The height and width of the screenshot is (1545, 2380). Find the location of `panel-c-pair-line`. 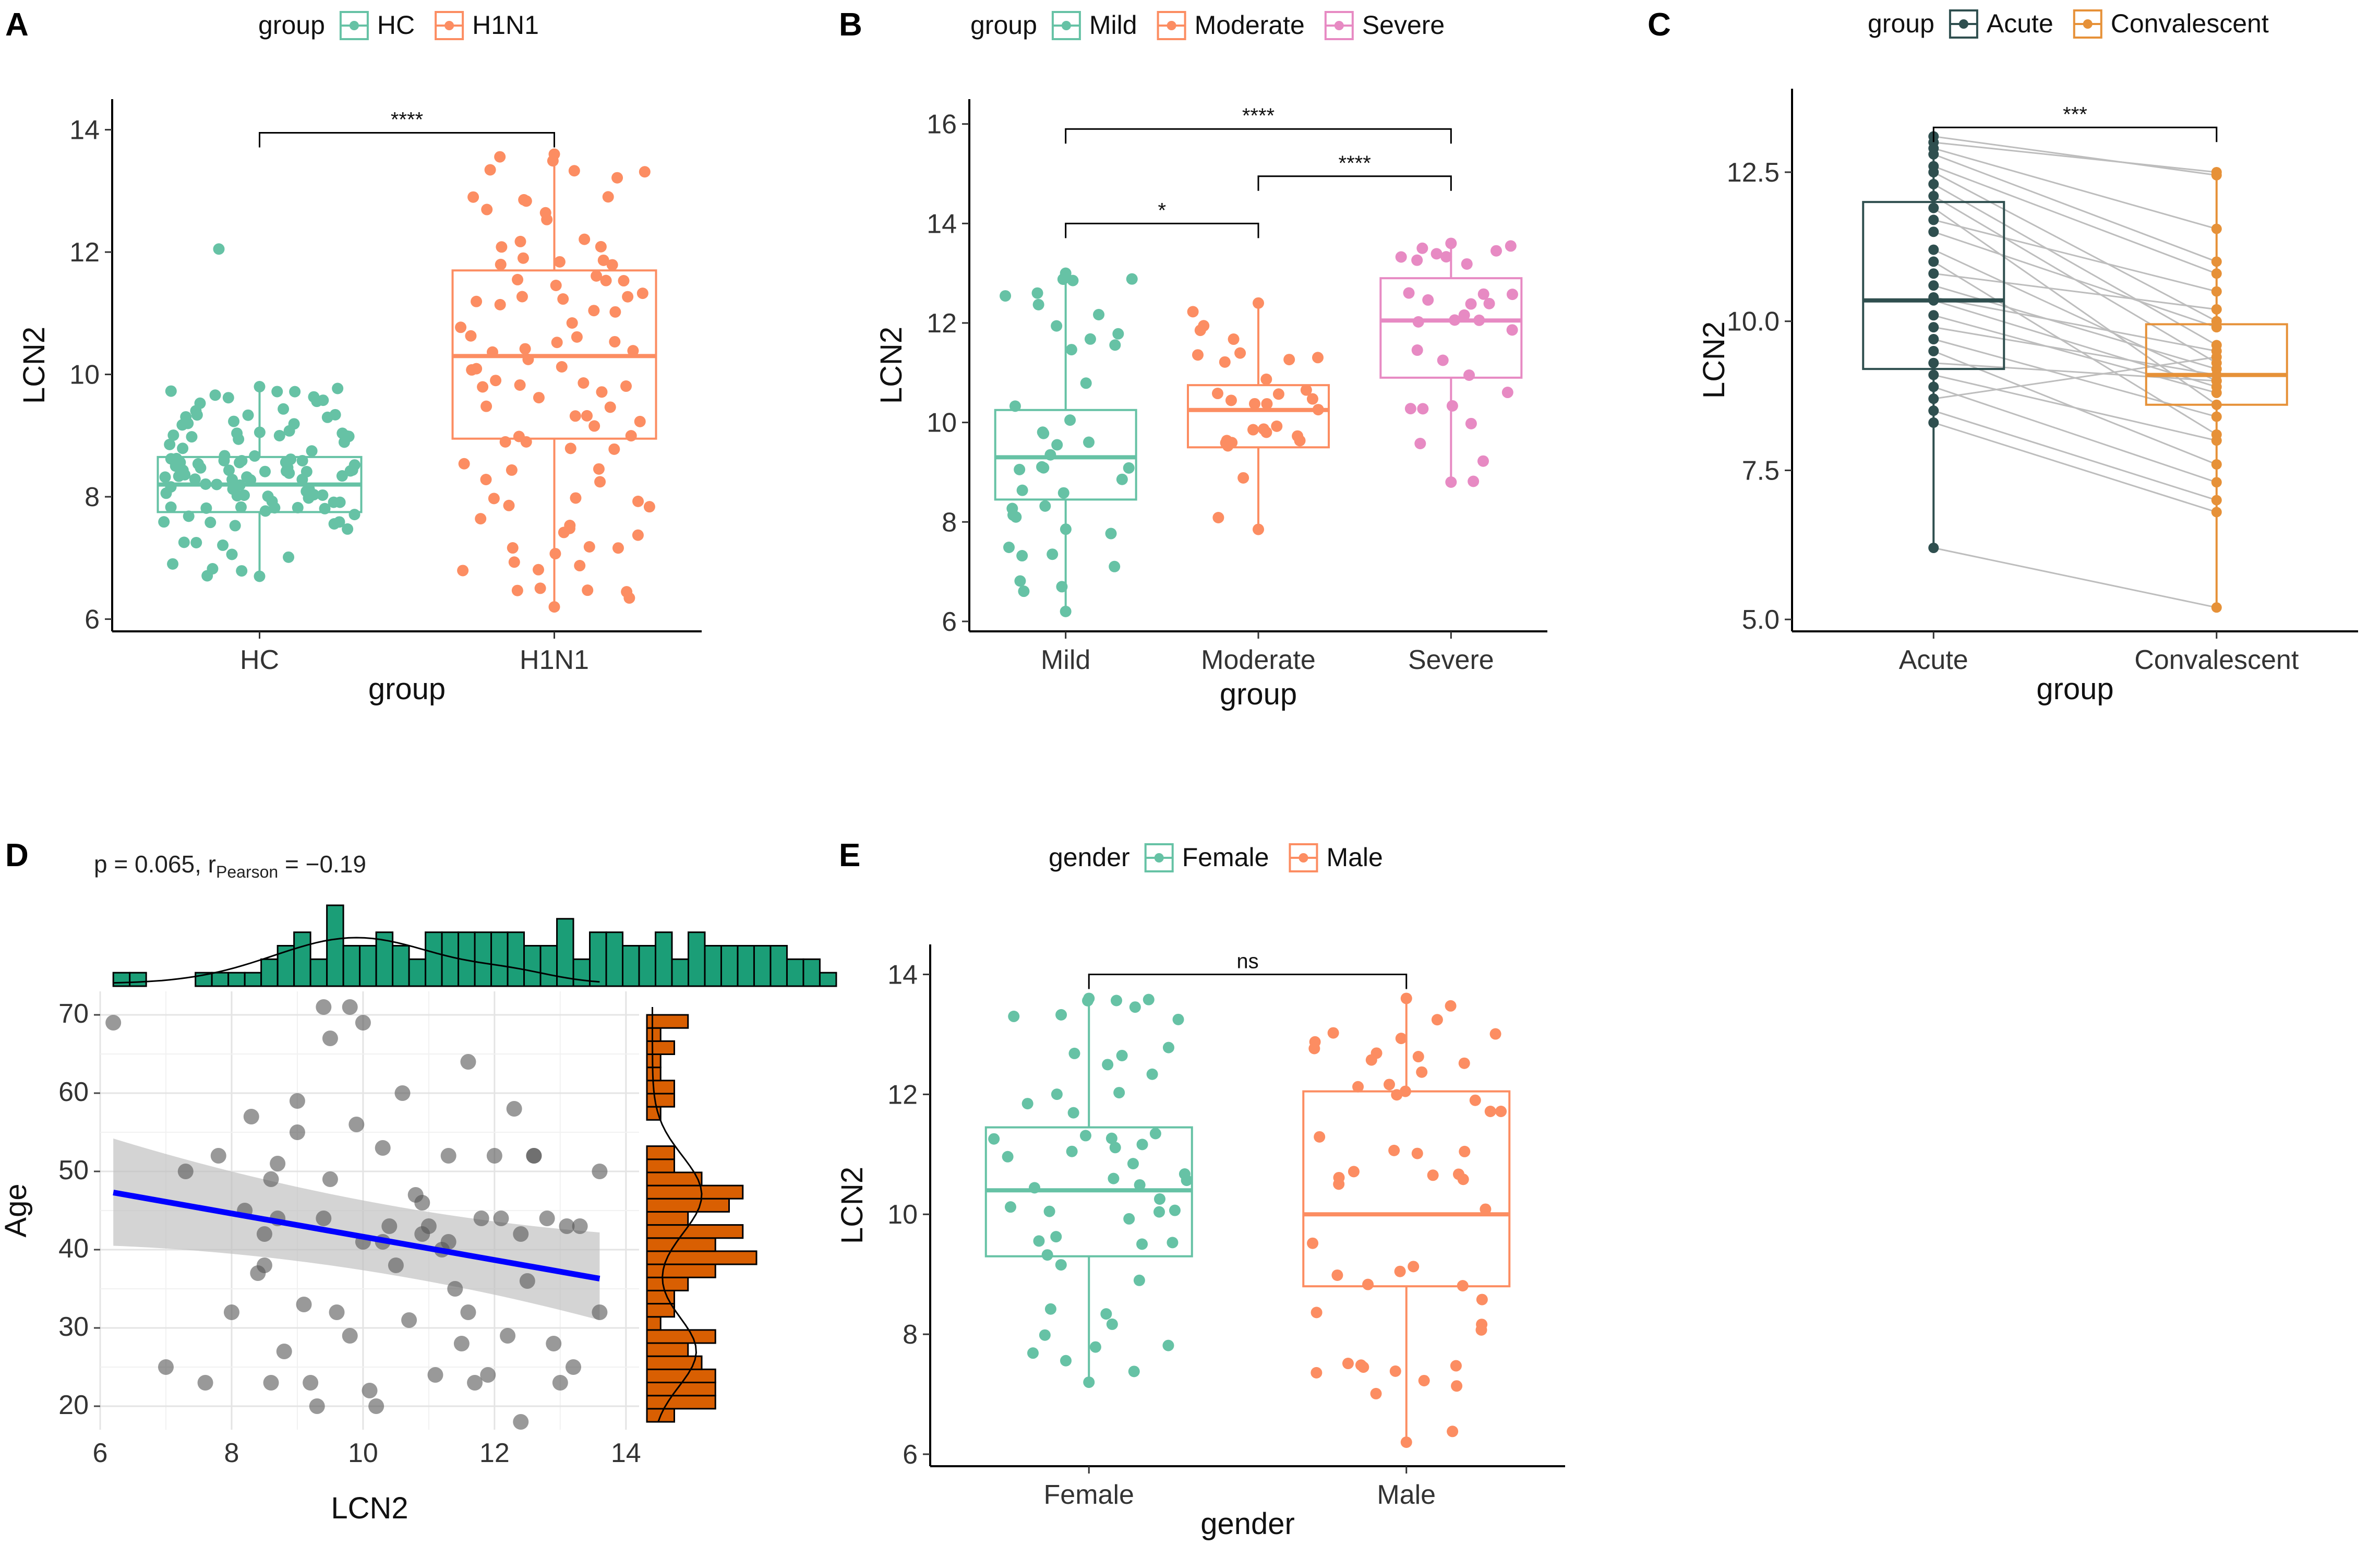

panel-c-pair-line is located at coordinates (2075, 372).